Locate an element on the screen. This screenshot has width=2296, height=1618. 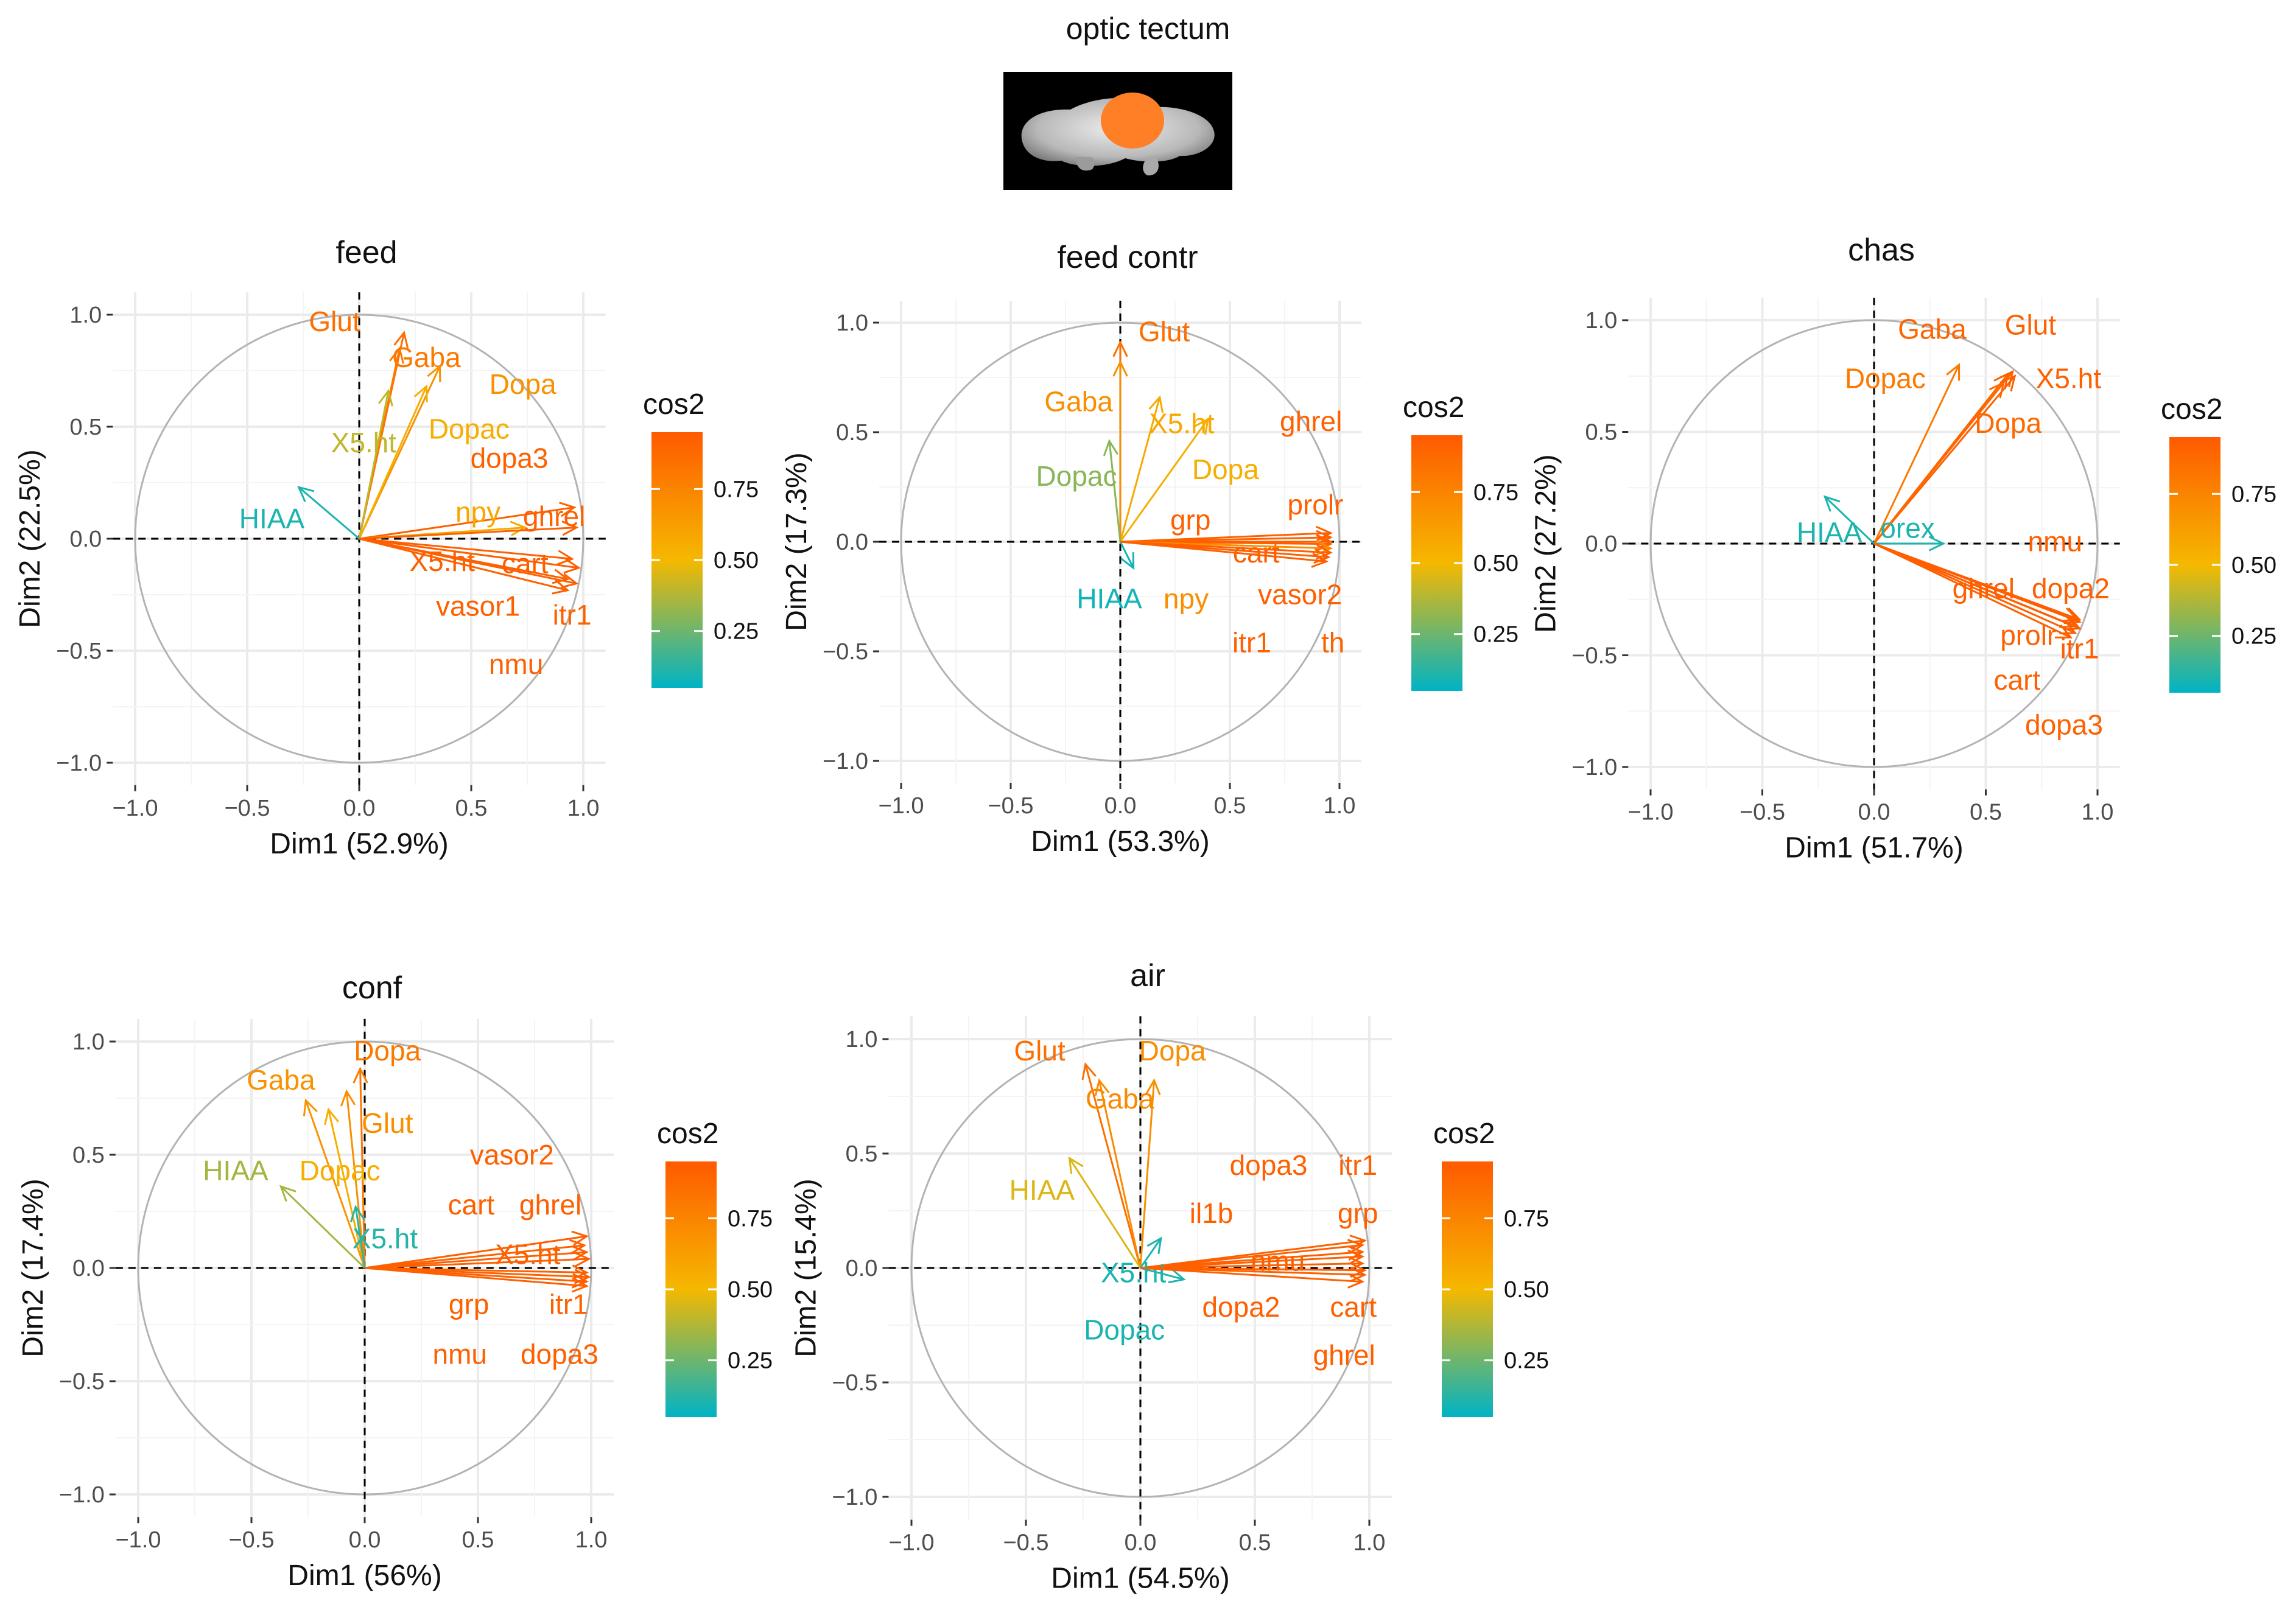
vector-label: vasor1 is located at coordinates (478, 606).